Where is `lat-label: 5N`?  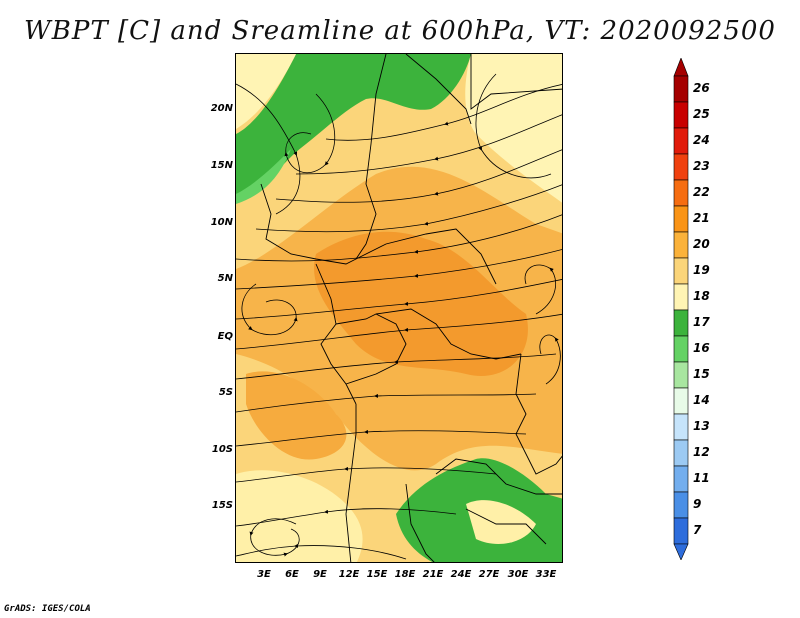
lat-label: 5N is located at coordinates (225, 278).